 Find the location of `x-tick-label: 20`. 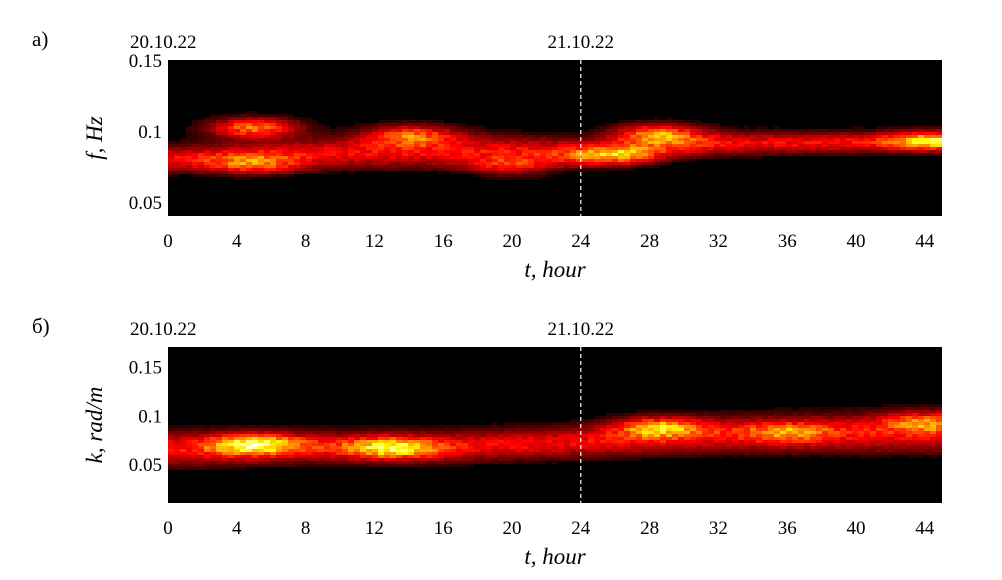

x-tick-label: 20 is located at coordinates (512, 241).